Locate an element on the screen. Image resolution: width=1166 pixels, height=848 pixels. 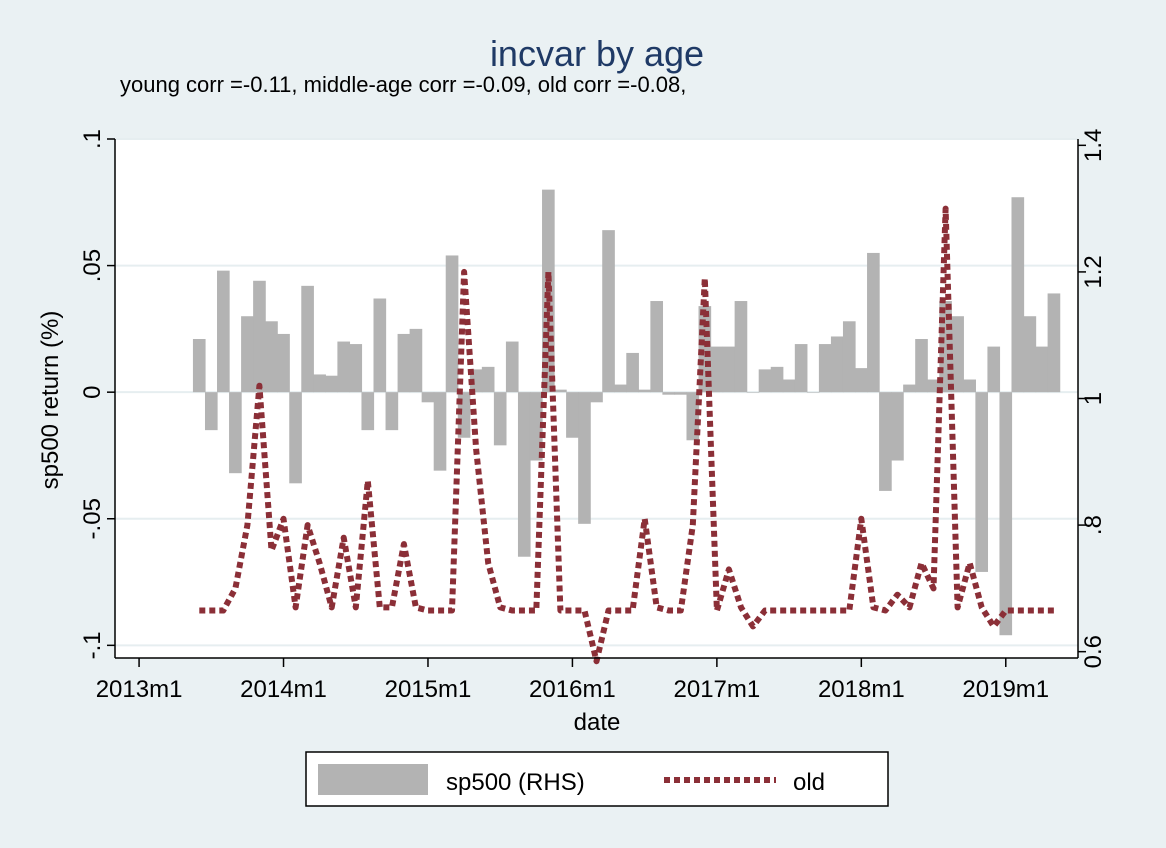
y-left-tick-label-0: -.1 is located at coordinates (92, 645).